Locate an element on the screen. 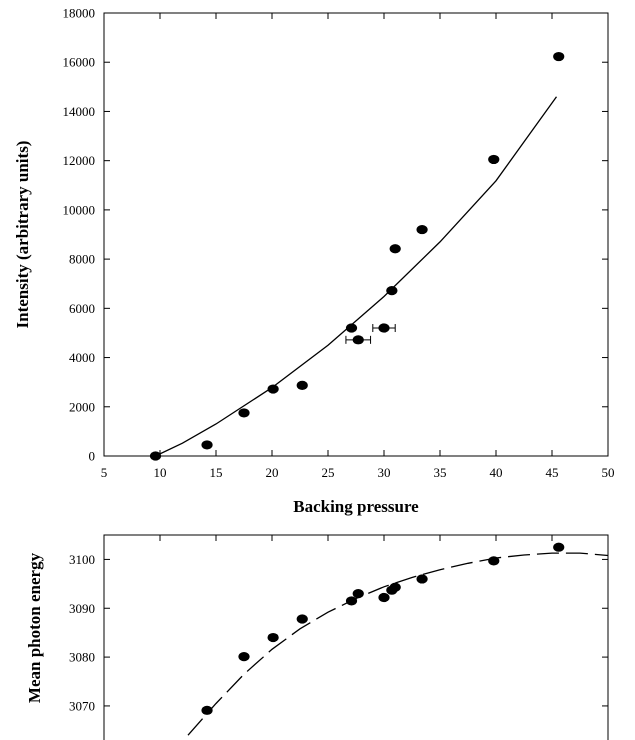  y-tick-label: 8000 is located at coordinates (82, 259).